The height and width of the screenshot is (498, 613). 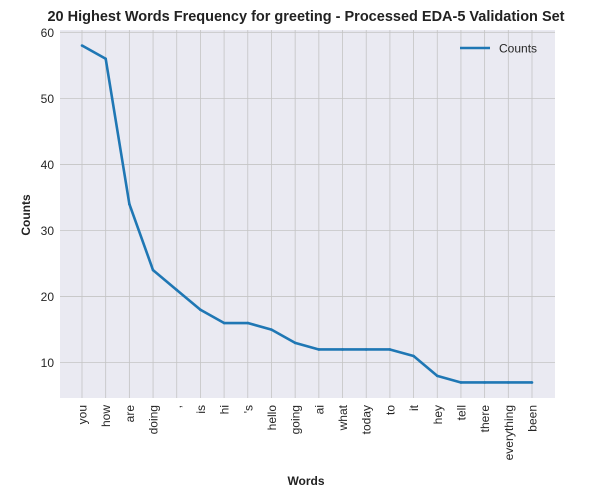 I want to click on x-tick-label: what, so click(x=343, y=417).